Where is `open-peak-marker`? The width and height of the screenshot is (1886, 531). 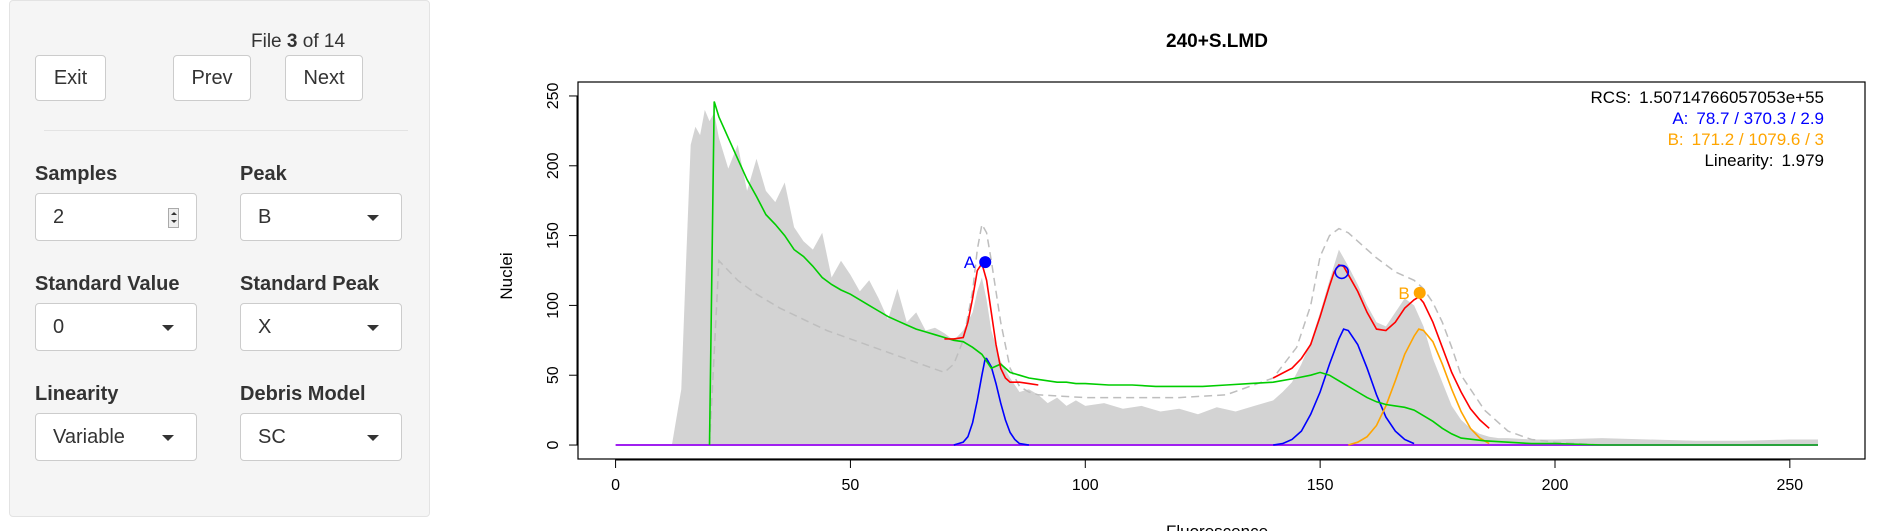 open-peak-marker is located at coordinates (1342, 272).